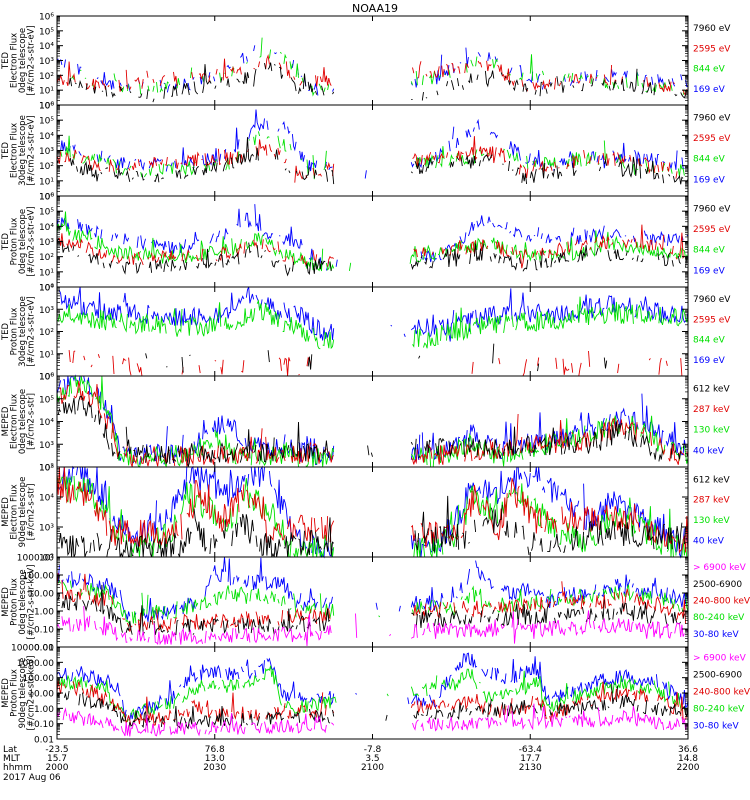 The width and height of the screenshot is (750, 800). What do you see at coordinates (6, 150) in the screenshot?
I see `y-axis-label: TED` at bounding box center [6, 150].